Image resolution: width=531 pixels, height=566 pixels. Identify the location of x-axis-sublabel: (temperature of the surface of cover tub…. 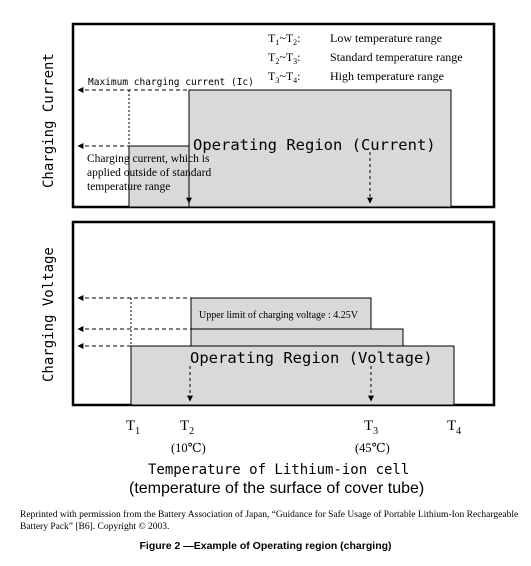
(276, 488).